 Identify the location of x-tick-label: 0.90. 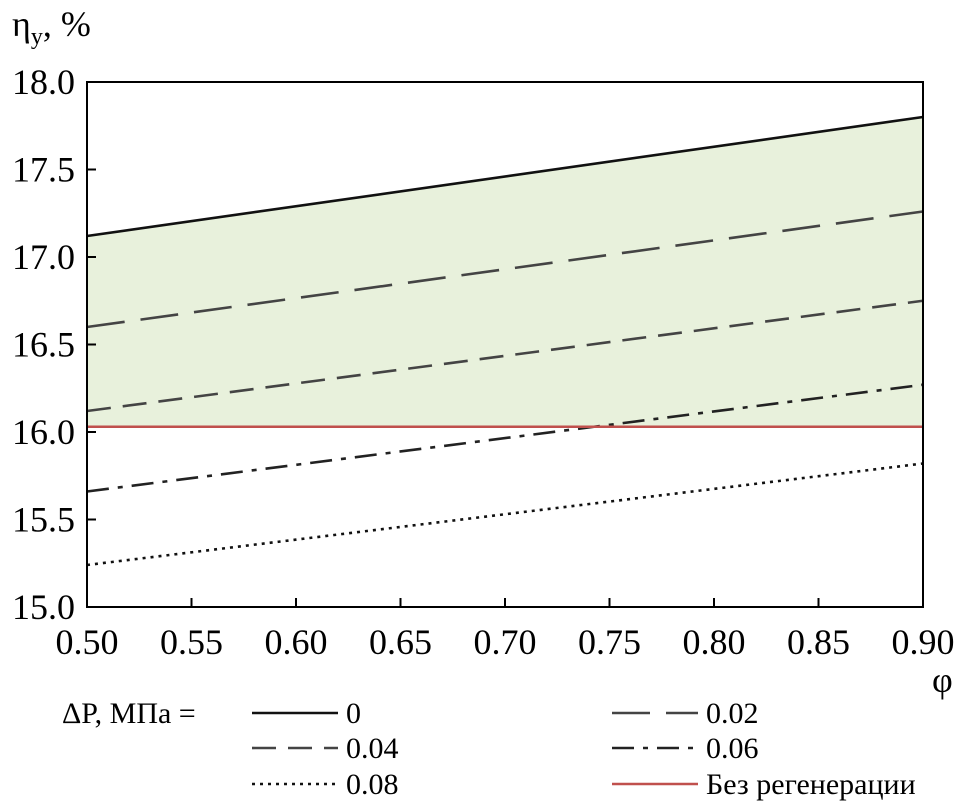
(923, 642).